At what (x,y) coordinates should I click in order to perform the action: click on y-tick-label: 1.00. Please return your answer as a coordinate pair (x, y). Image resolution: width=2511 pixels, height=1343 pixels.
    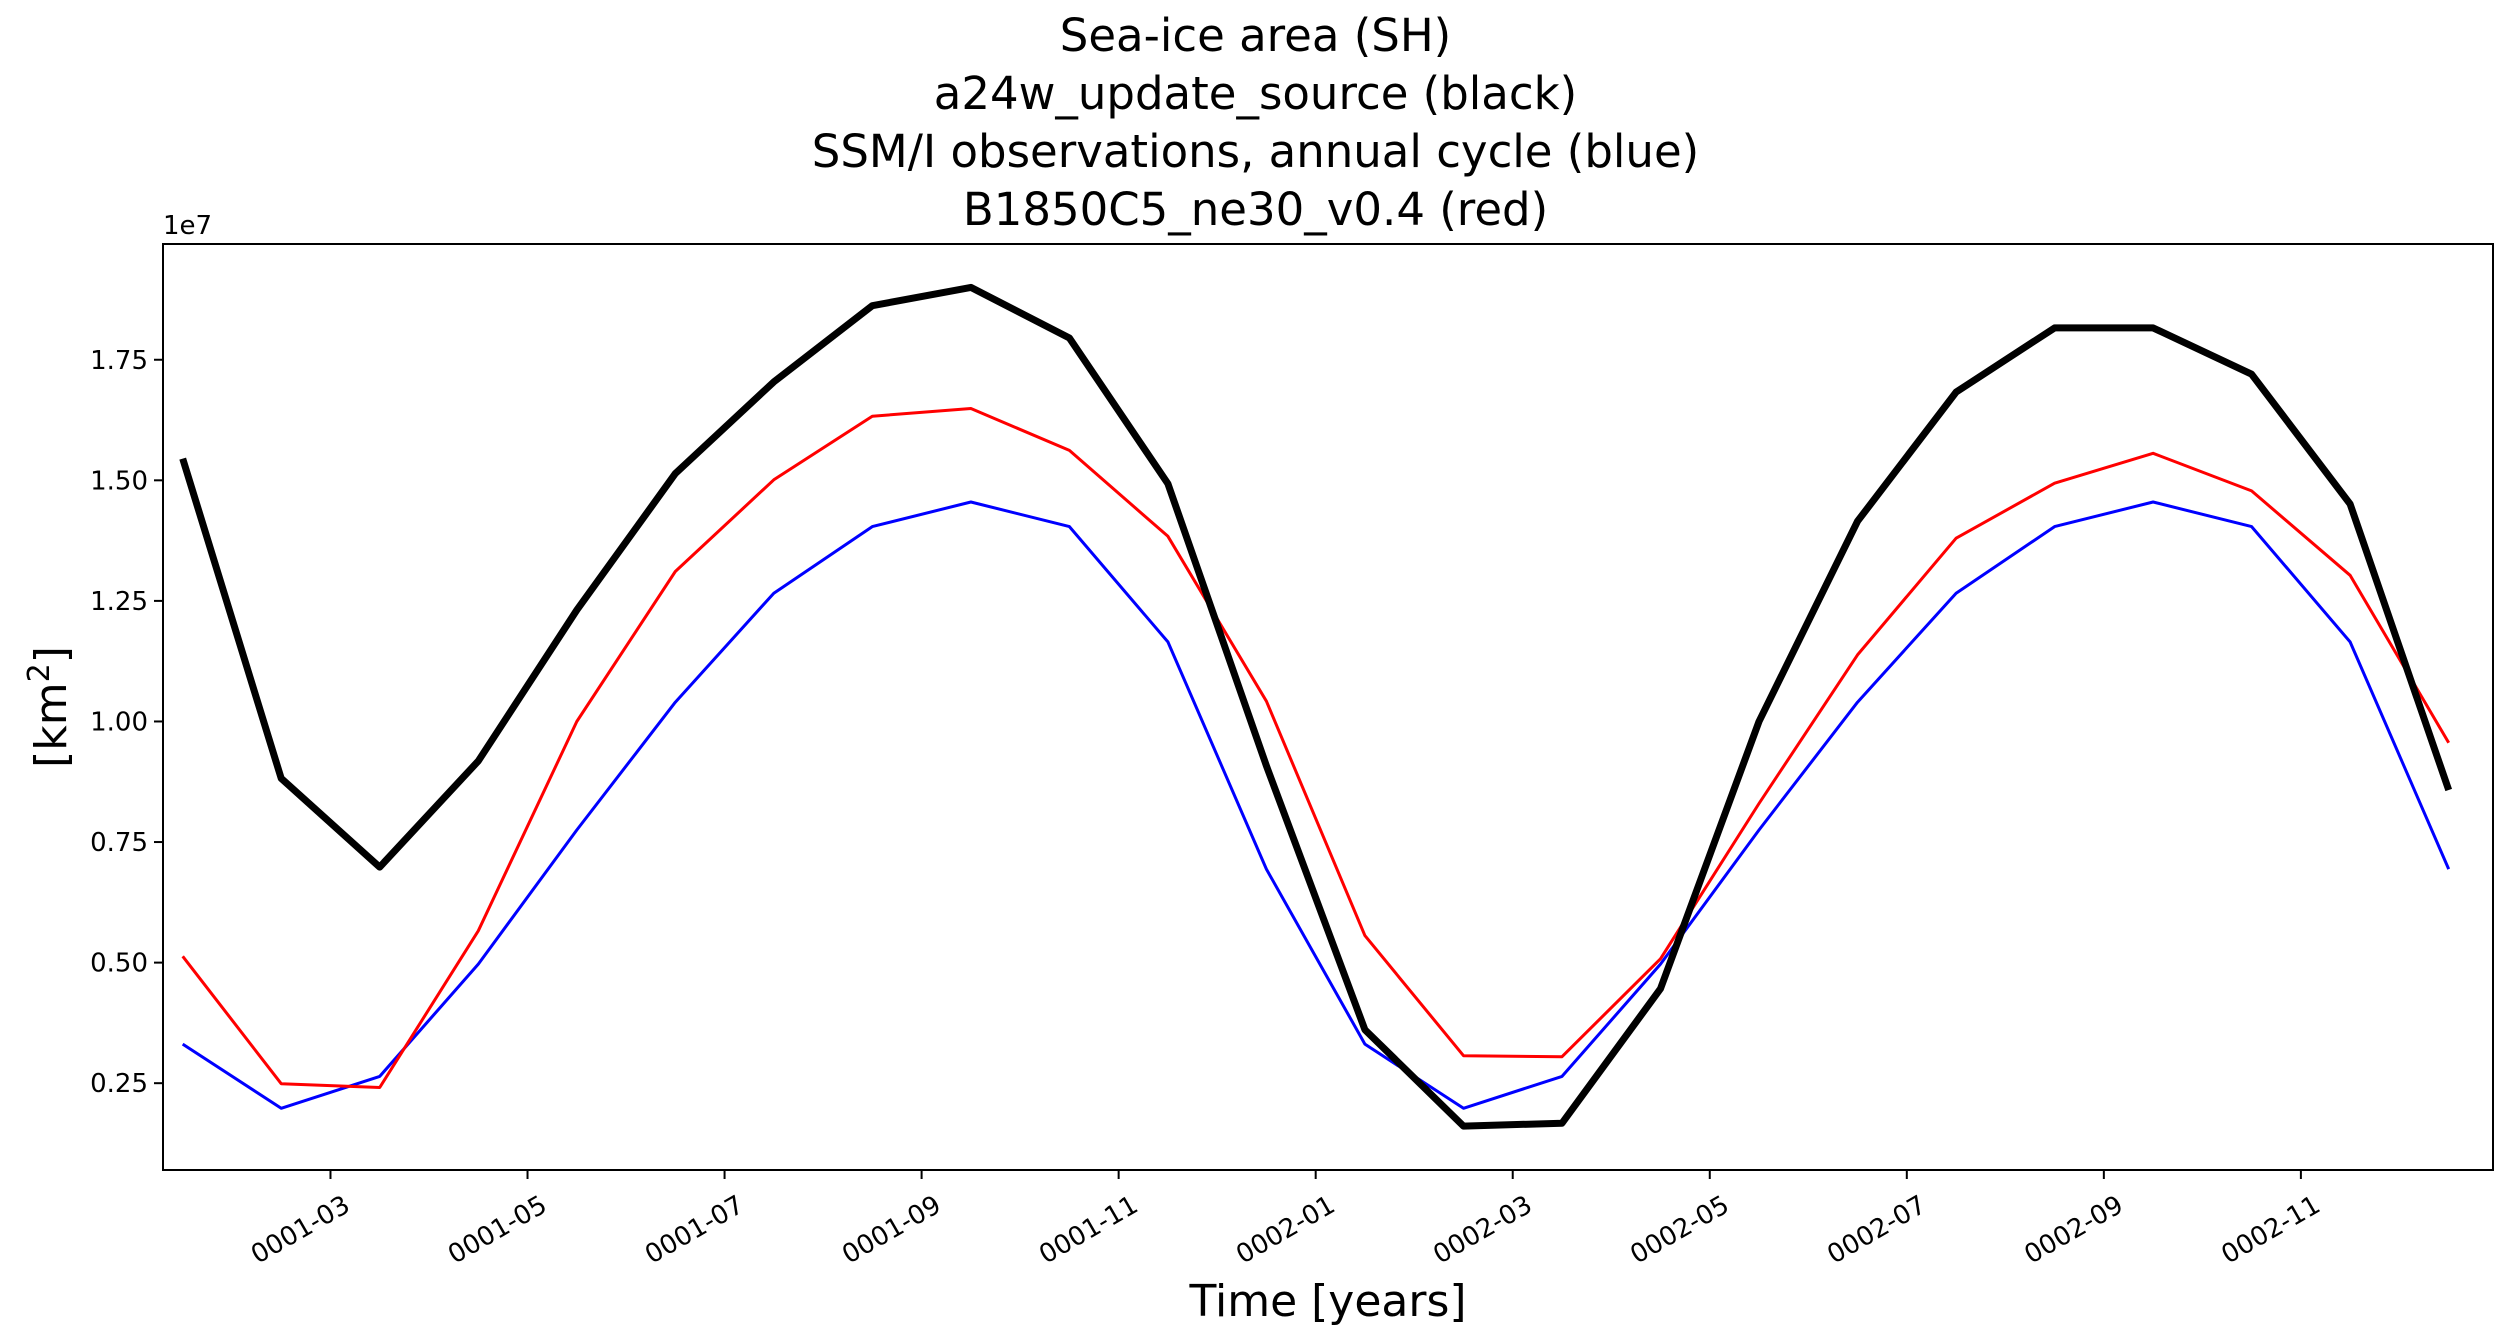
    Looking at the image, I should click on (119, 722).